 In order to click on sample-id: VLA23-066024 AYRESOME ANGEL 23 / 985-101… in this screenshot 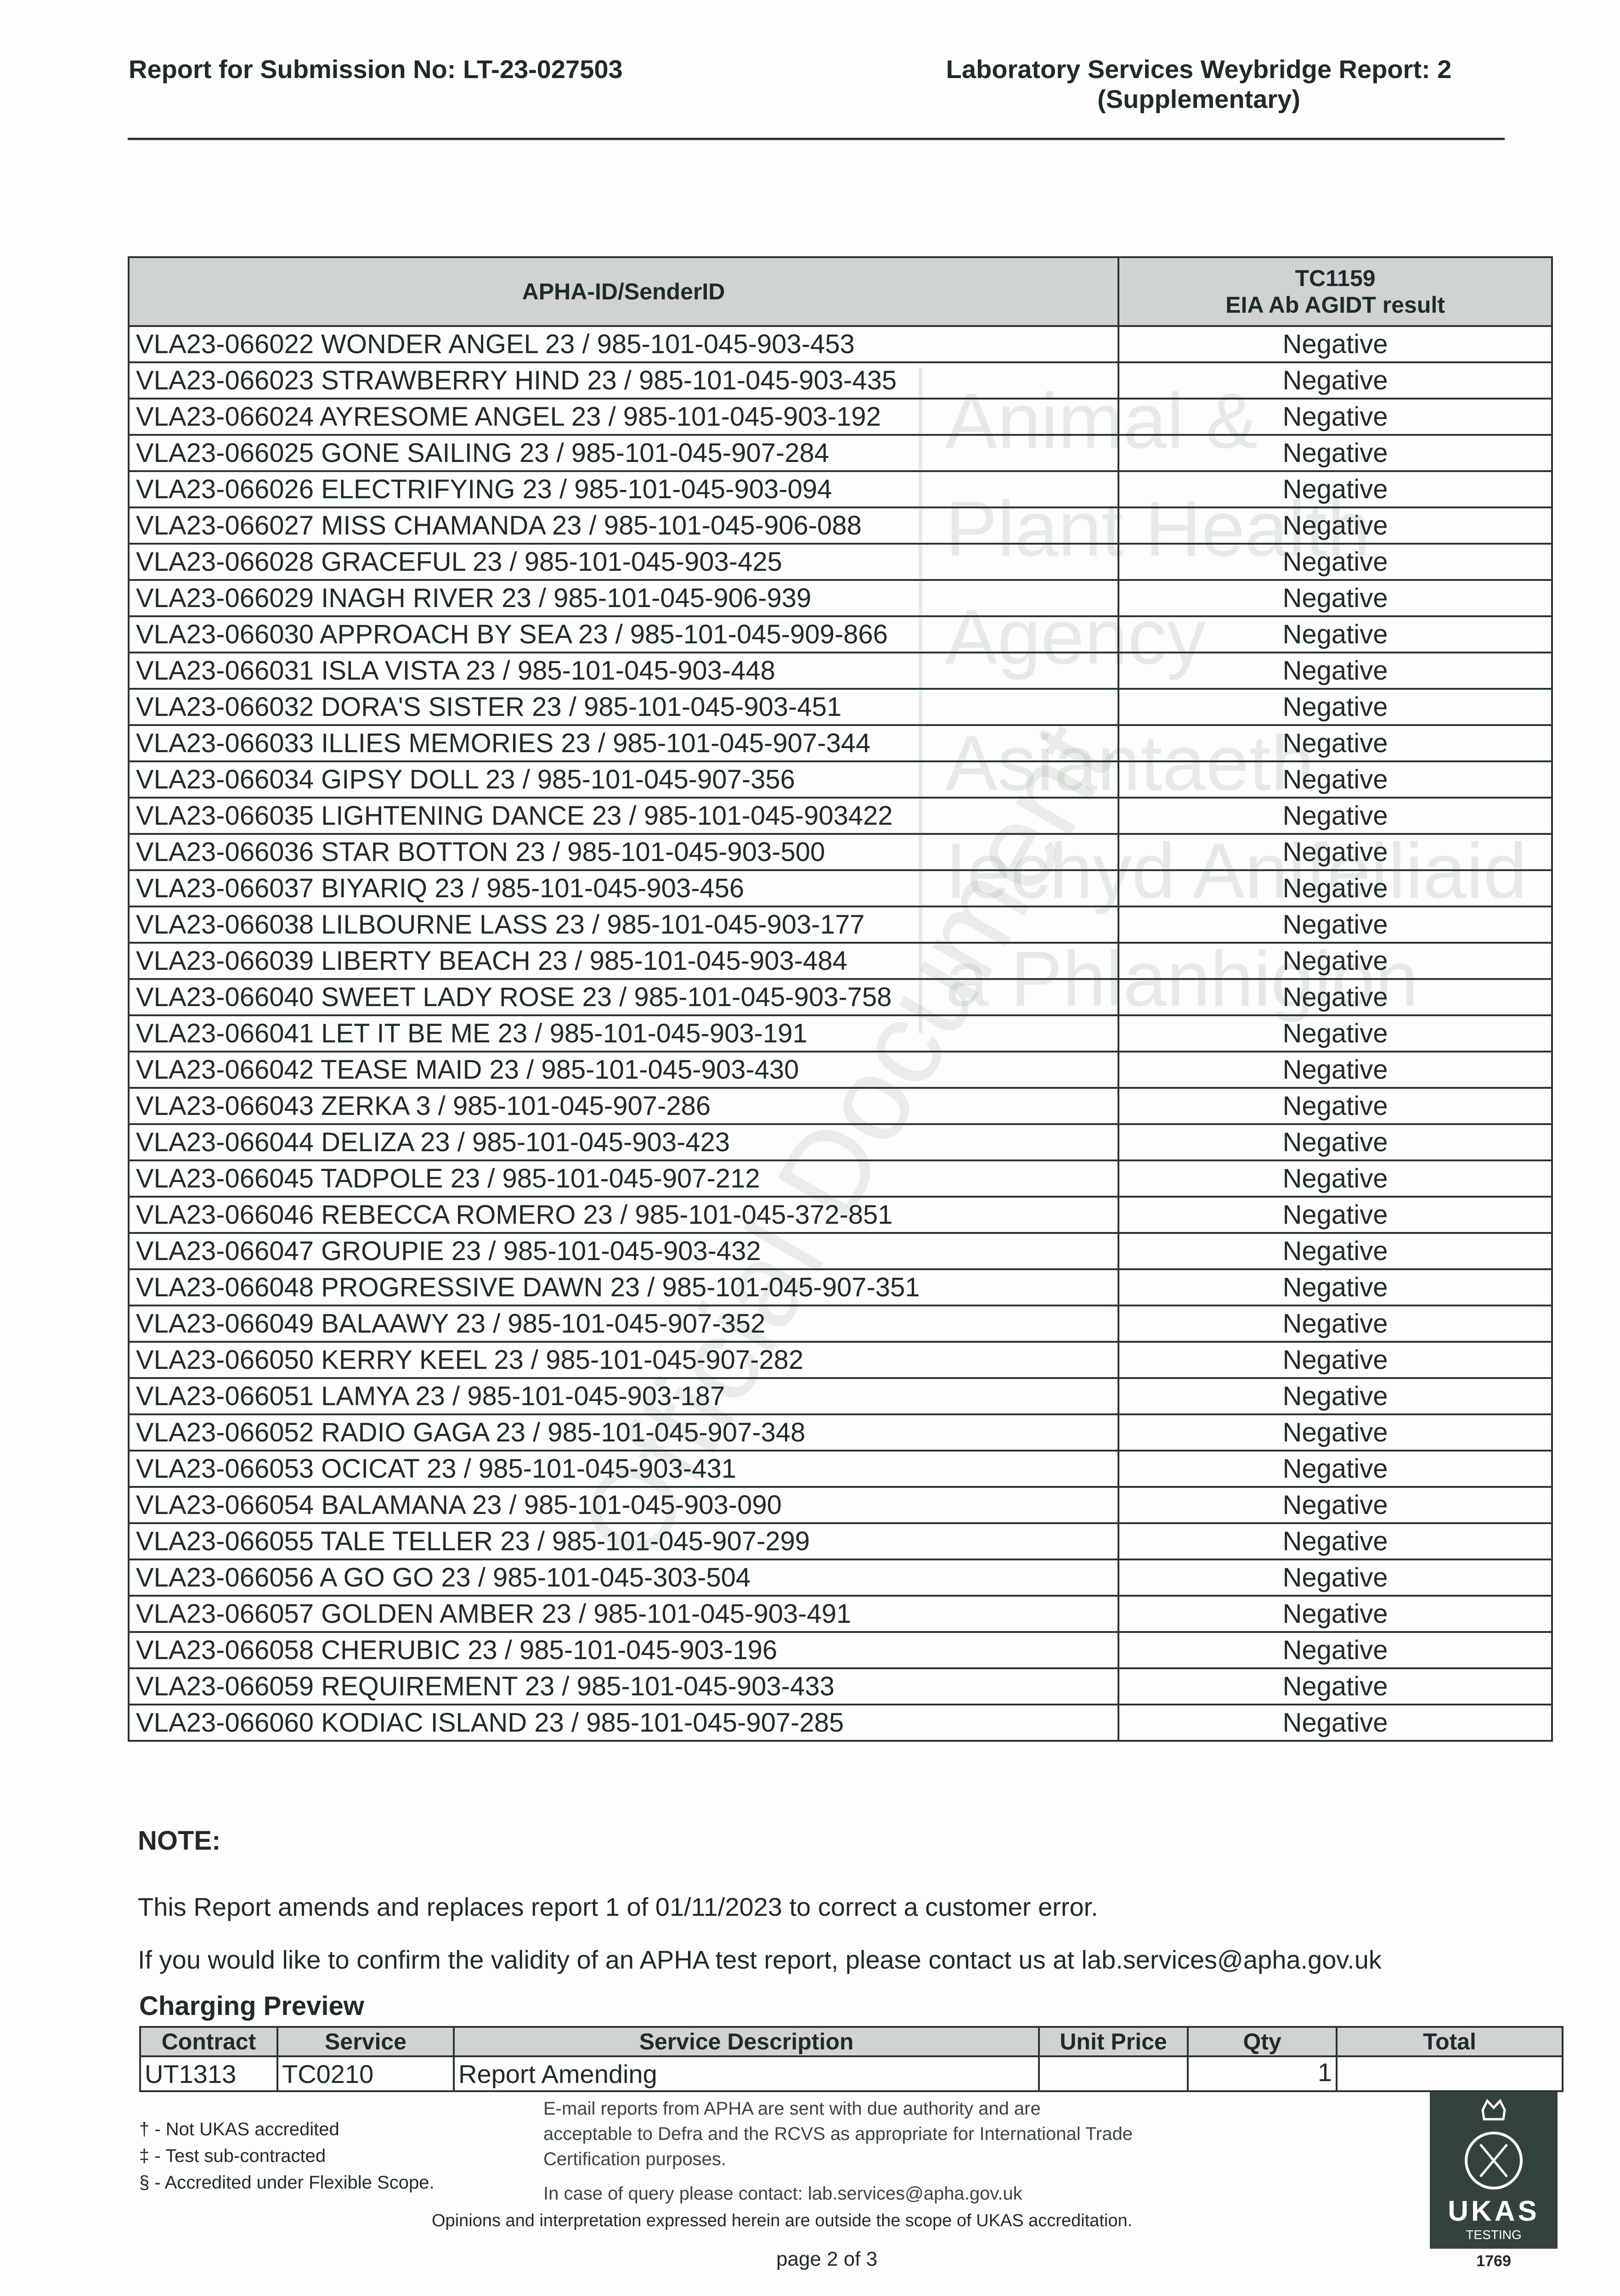, I will do `click(624, 417)`.